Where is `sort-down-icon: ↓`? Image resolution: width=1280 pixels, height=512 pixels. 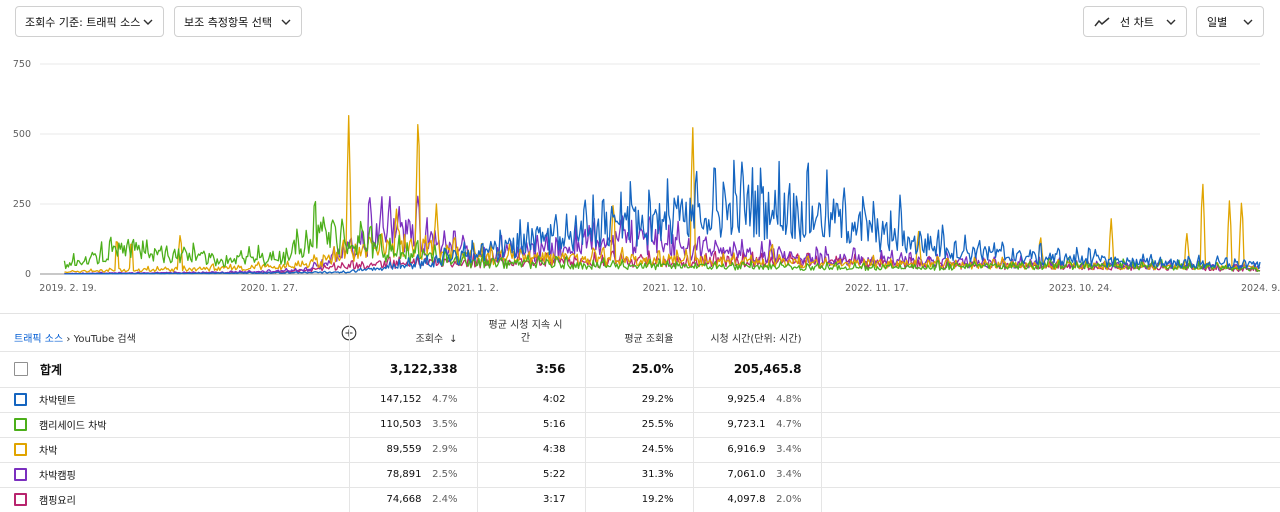
sort-down-icon: ↓ is located at coordinates (453, 339).